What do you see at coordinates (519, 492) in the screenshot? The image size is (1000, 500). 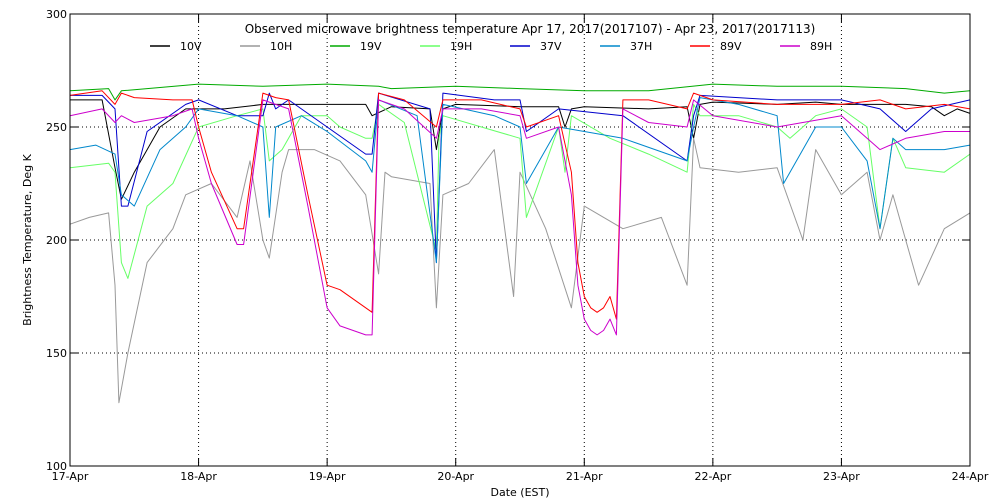 I see `x-axis-label: Date (EST)` at bounding box center [519, 492].